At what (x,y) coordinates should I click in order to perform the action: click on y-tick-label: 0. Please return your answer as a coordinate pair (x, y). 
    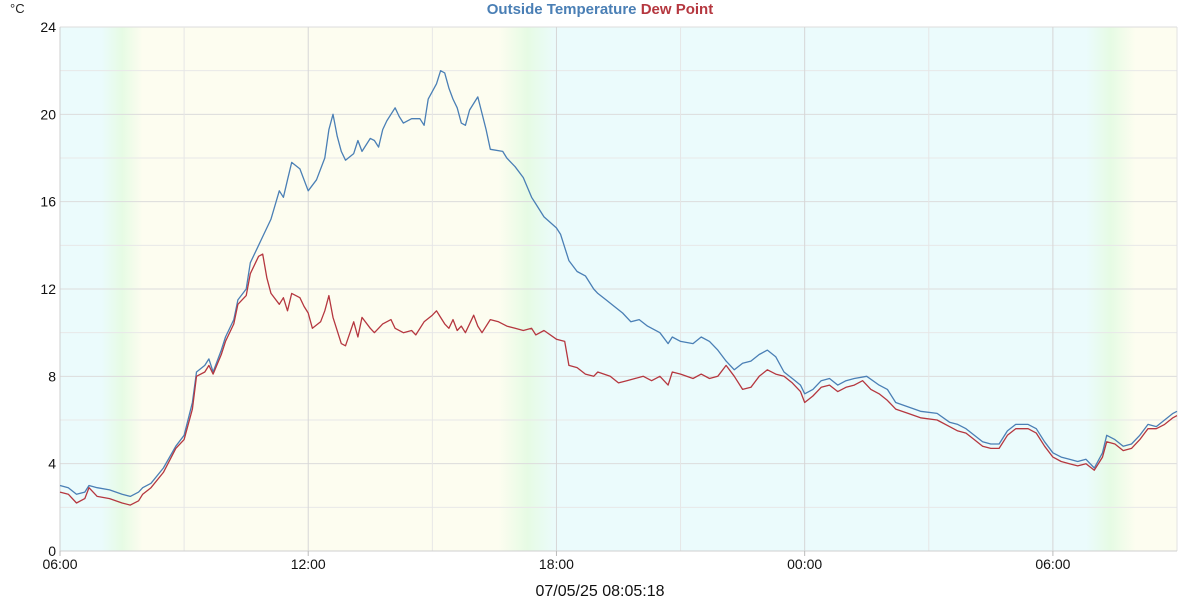
    Looking at the image, I should click on (52, 551).